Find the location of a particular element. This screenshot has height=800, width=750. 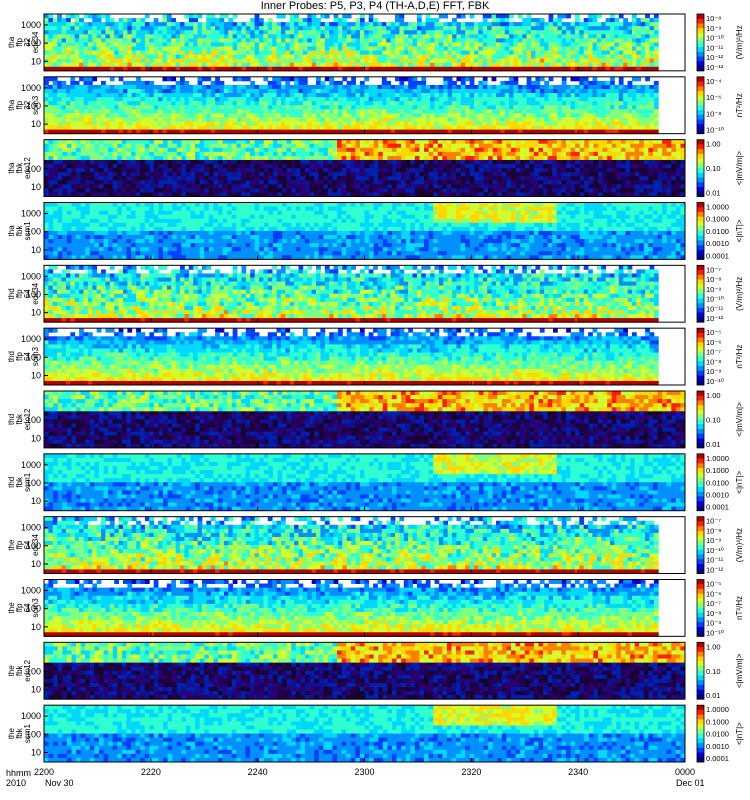

colorbar-tick-label: 10⁻⁹ is located at coordinates (714, 28).